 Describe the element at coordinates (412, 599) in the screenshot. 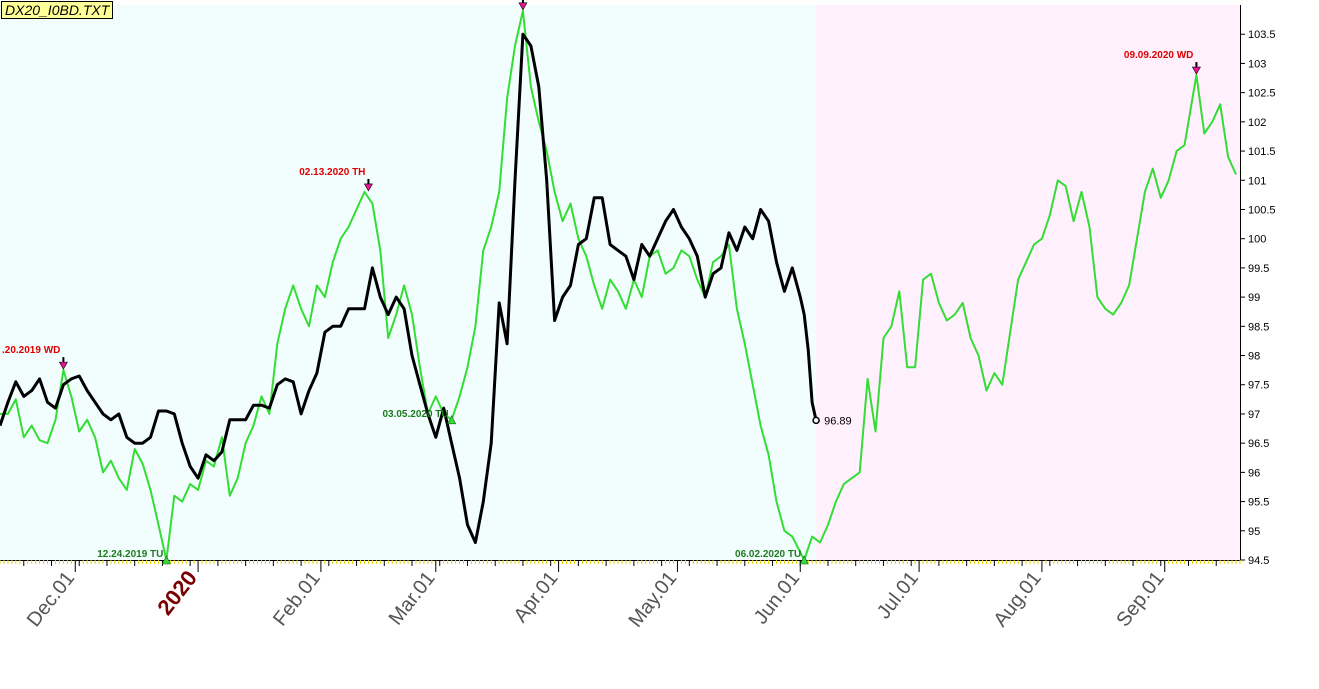

I see `x-tick-label: Mar.01` at that location.